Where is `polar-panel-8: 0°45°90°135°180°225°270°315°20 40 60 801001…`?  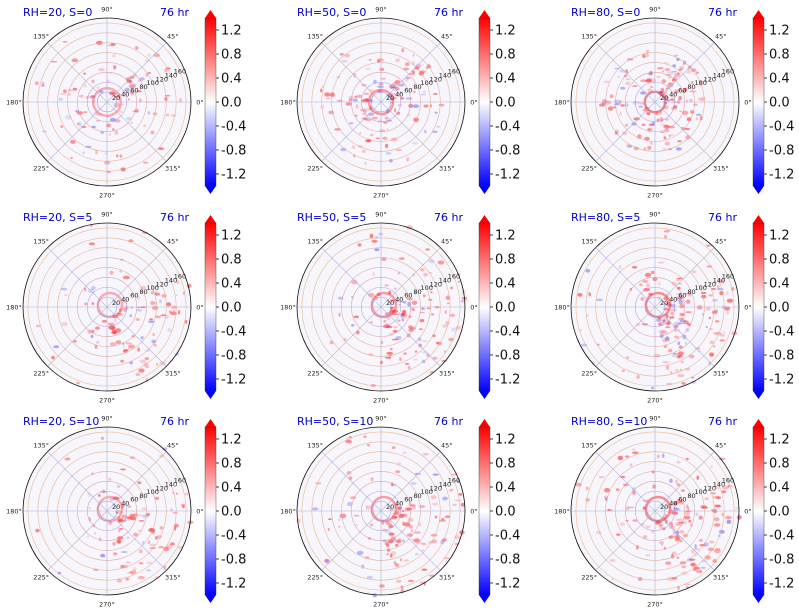
polar-panel-8: 0°45°90°135°180°225°270°315°20 40 60 801001… is located at coordinates (379, 512).